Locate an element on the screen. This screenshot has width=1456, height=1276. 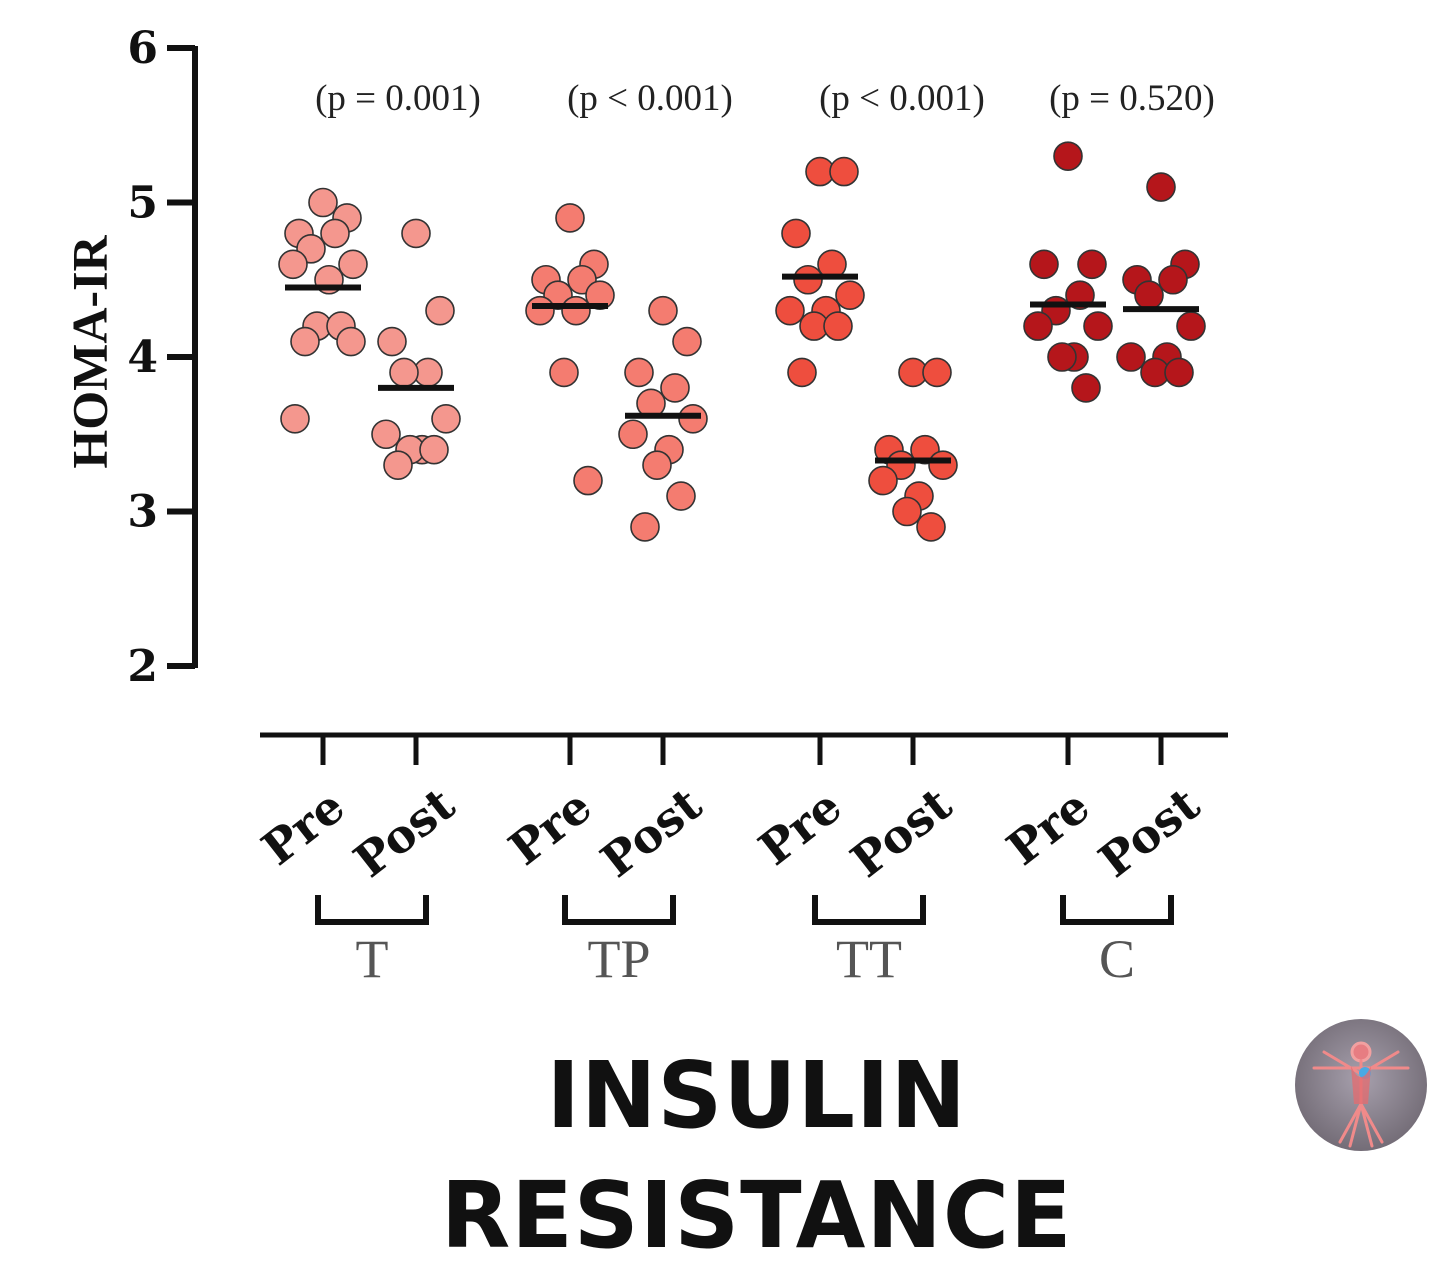
p-value-label: (p = 0.001) is located at coordinates (398, 98).